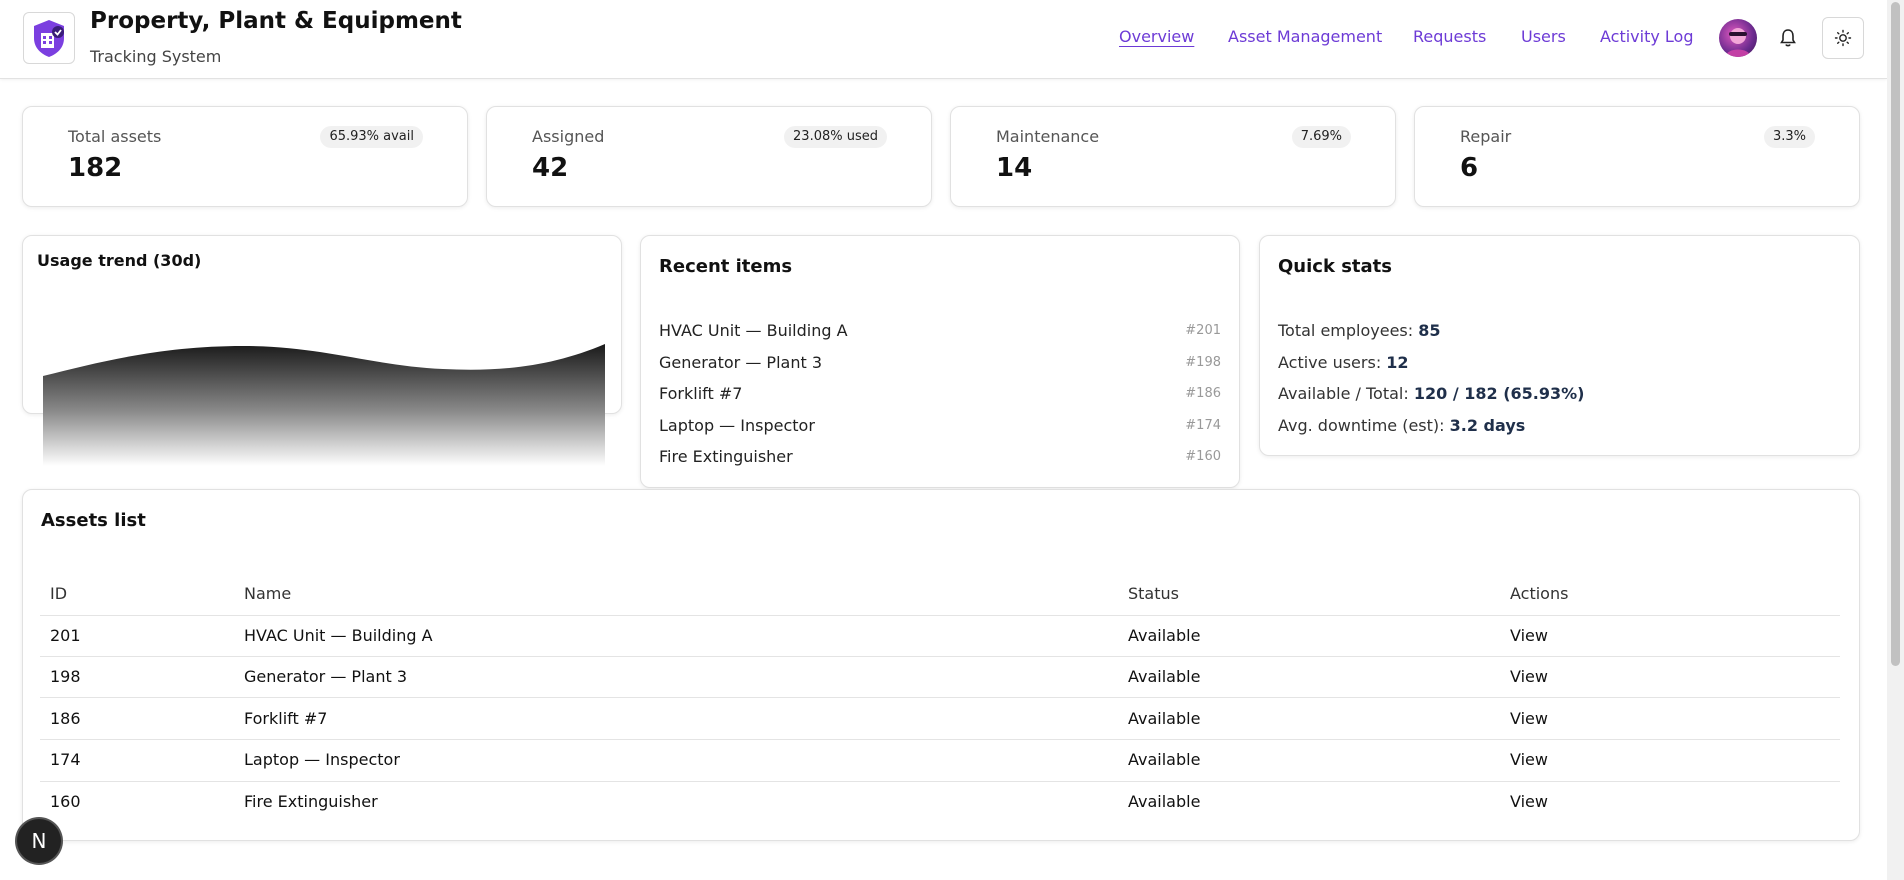  I want to click on theme-toggle-button, so click(1843, 38).